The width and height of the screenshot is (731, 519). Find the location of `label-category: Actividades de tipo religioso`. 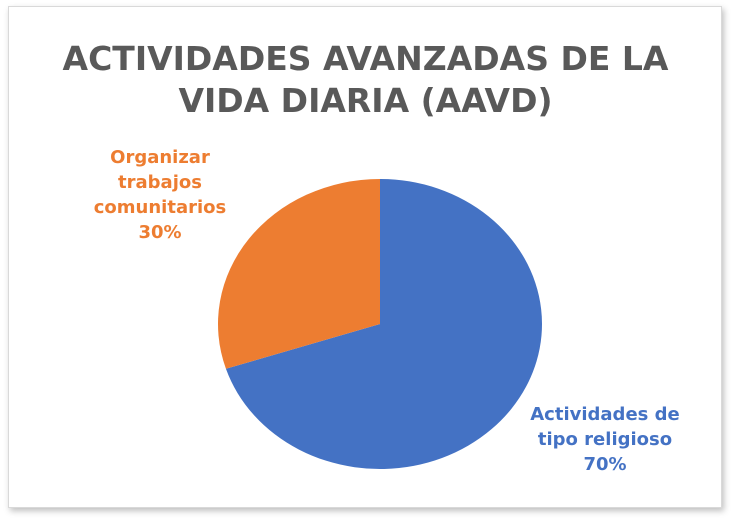

label-category: Actividades de tipo religioso is located at coordinates (605, 427).